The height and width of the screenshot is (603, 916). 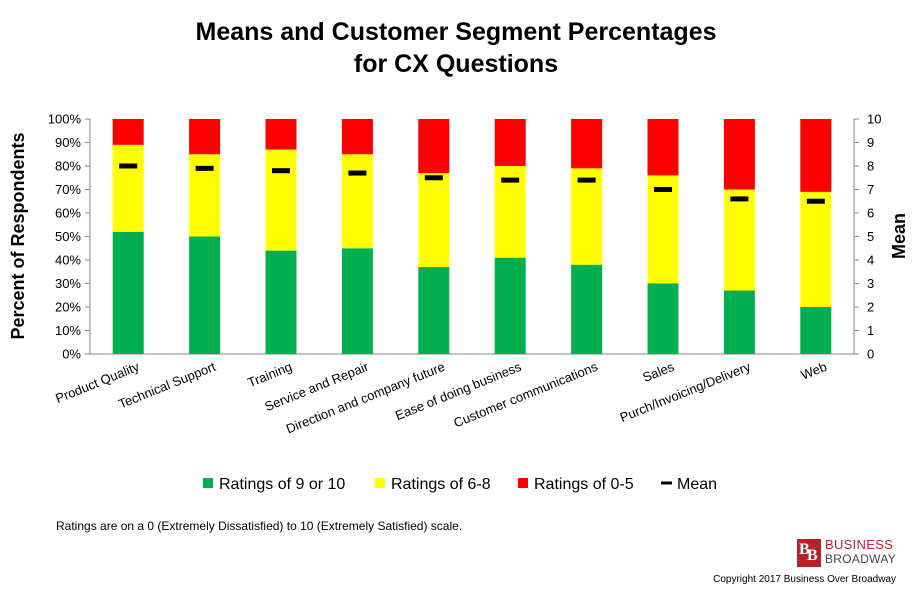 I want to click on y2-tick-label: 3, so click(x=870, y=283).